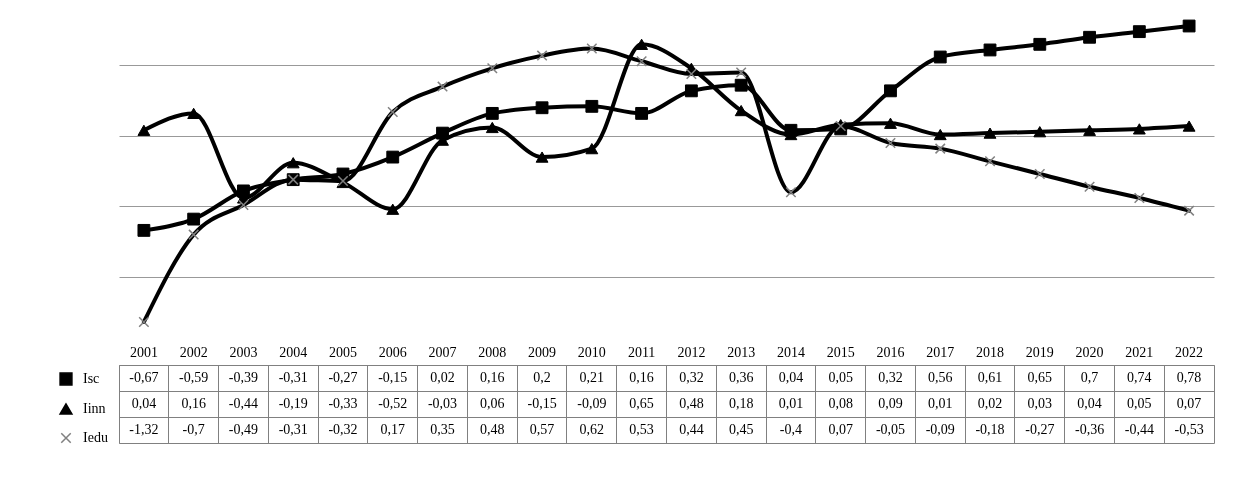 The width and height of the screenshot is (1233, 481). I want to click on x-tick-label: 2001, so click(143, 352).